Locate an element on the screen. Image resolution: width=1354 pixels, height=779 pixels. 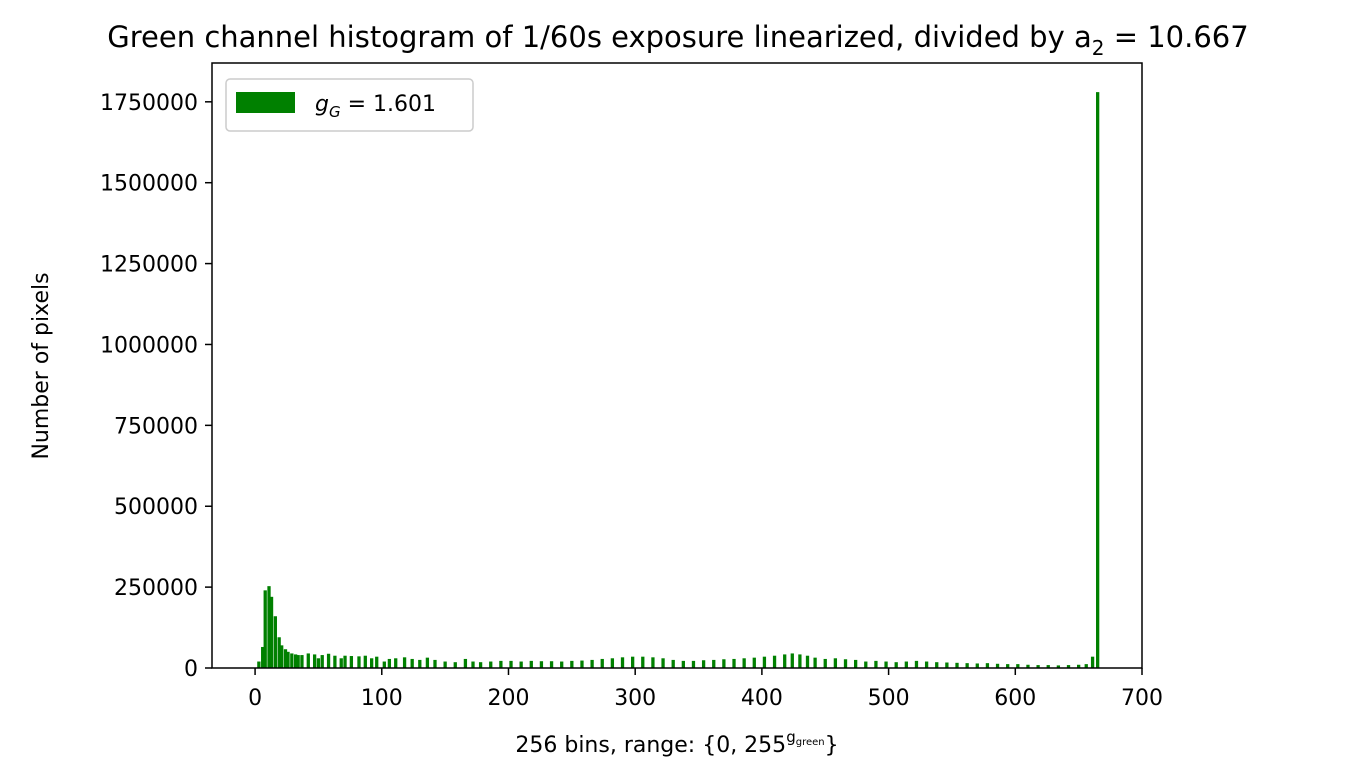
y-axis-label: Number of pixels is located at coordinates (41, 365).